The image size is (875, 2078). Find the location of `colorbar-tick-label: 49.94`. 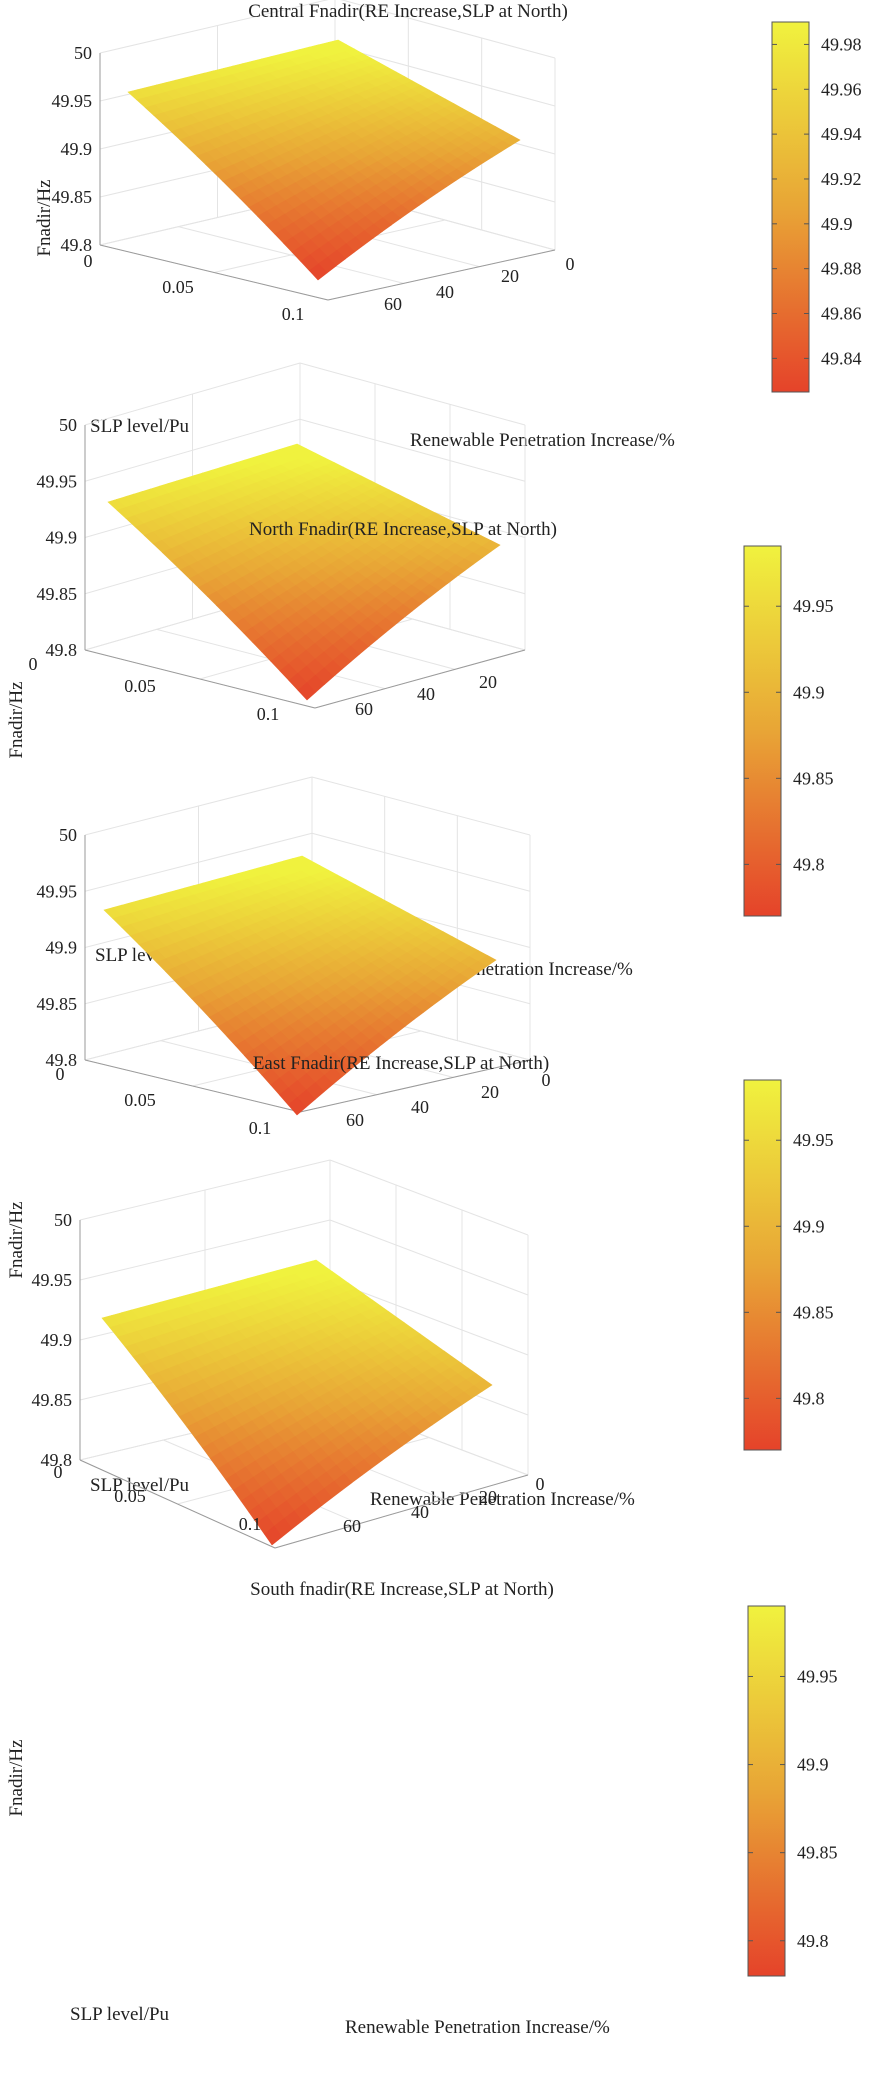

colorbar-tick-label: 49.94 is located at coordinates (841, 134).